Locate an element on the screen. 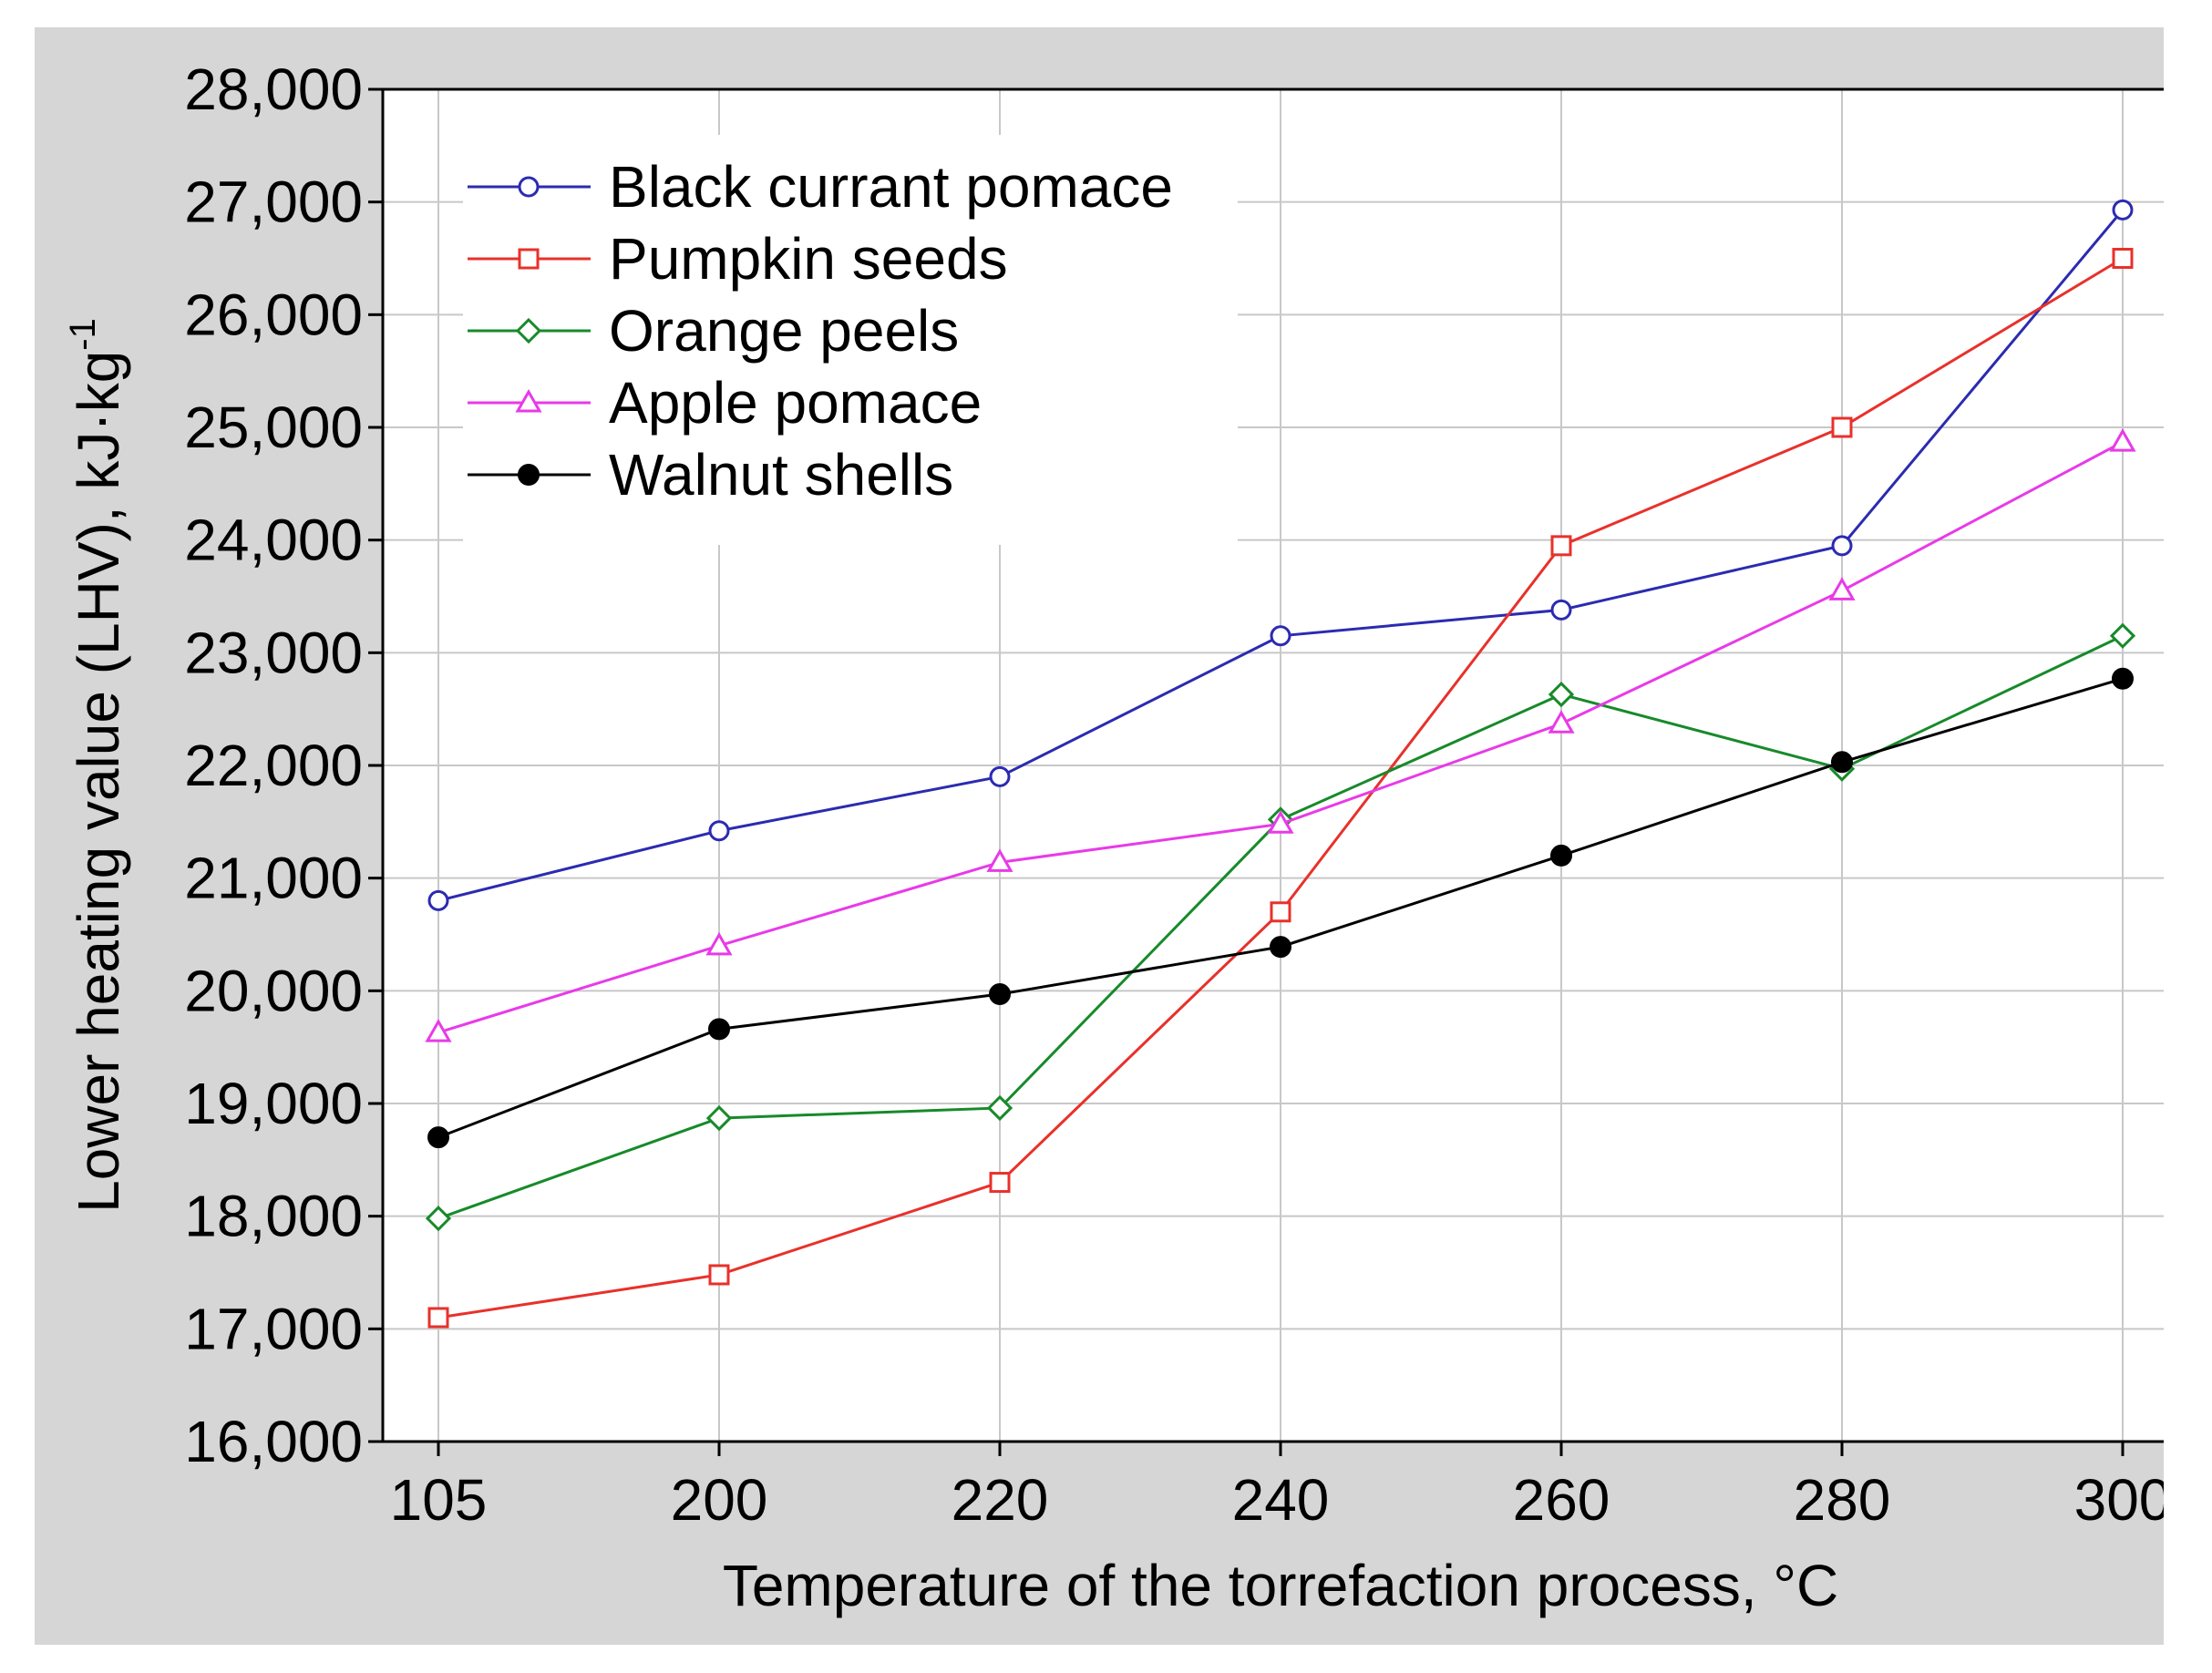  y-axis-title: Lower heating value (LHV), kJ·kg-1 is located at coordinates (97, 765).